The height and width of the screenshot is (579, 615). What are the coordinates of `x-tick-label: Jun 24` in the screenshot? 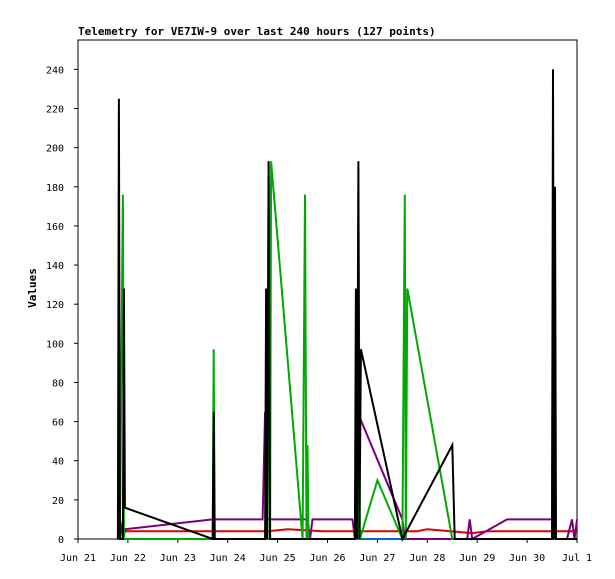 It's located at (228, 558).